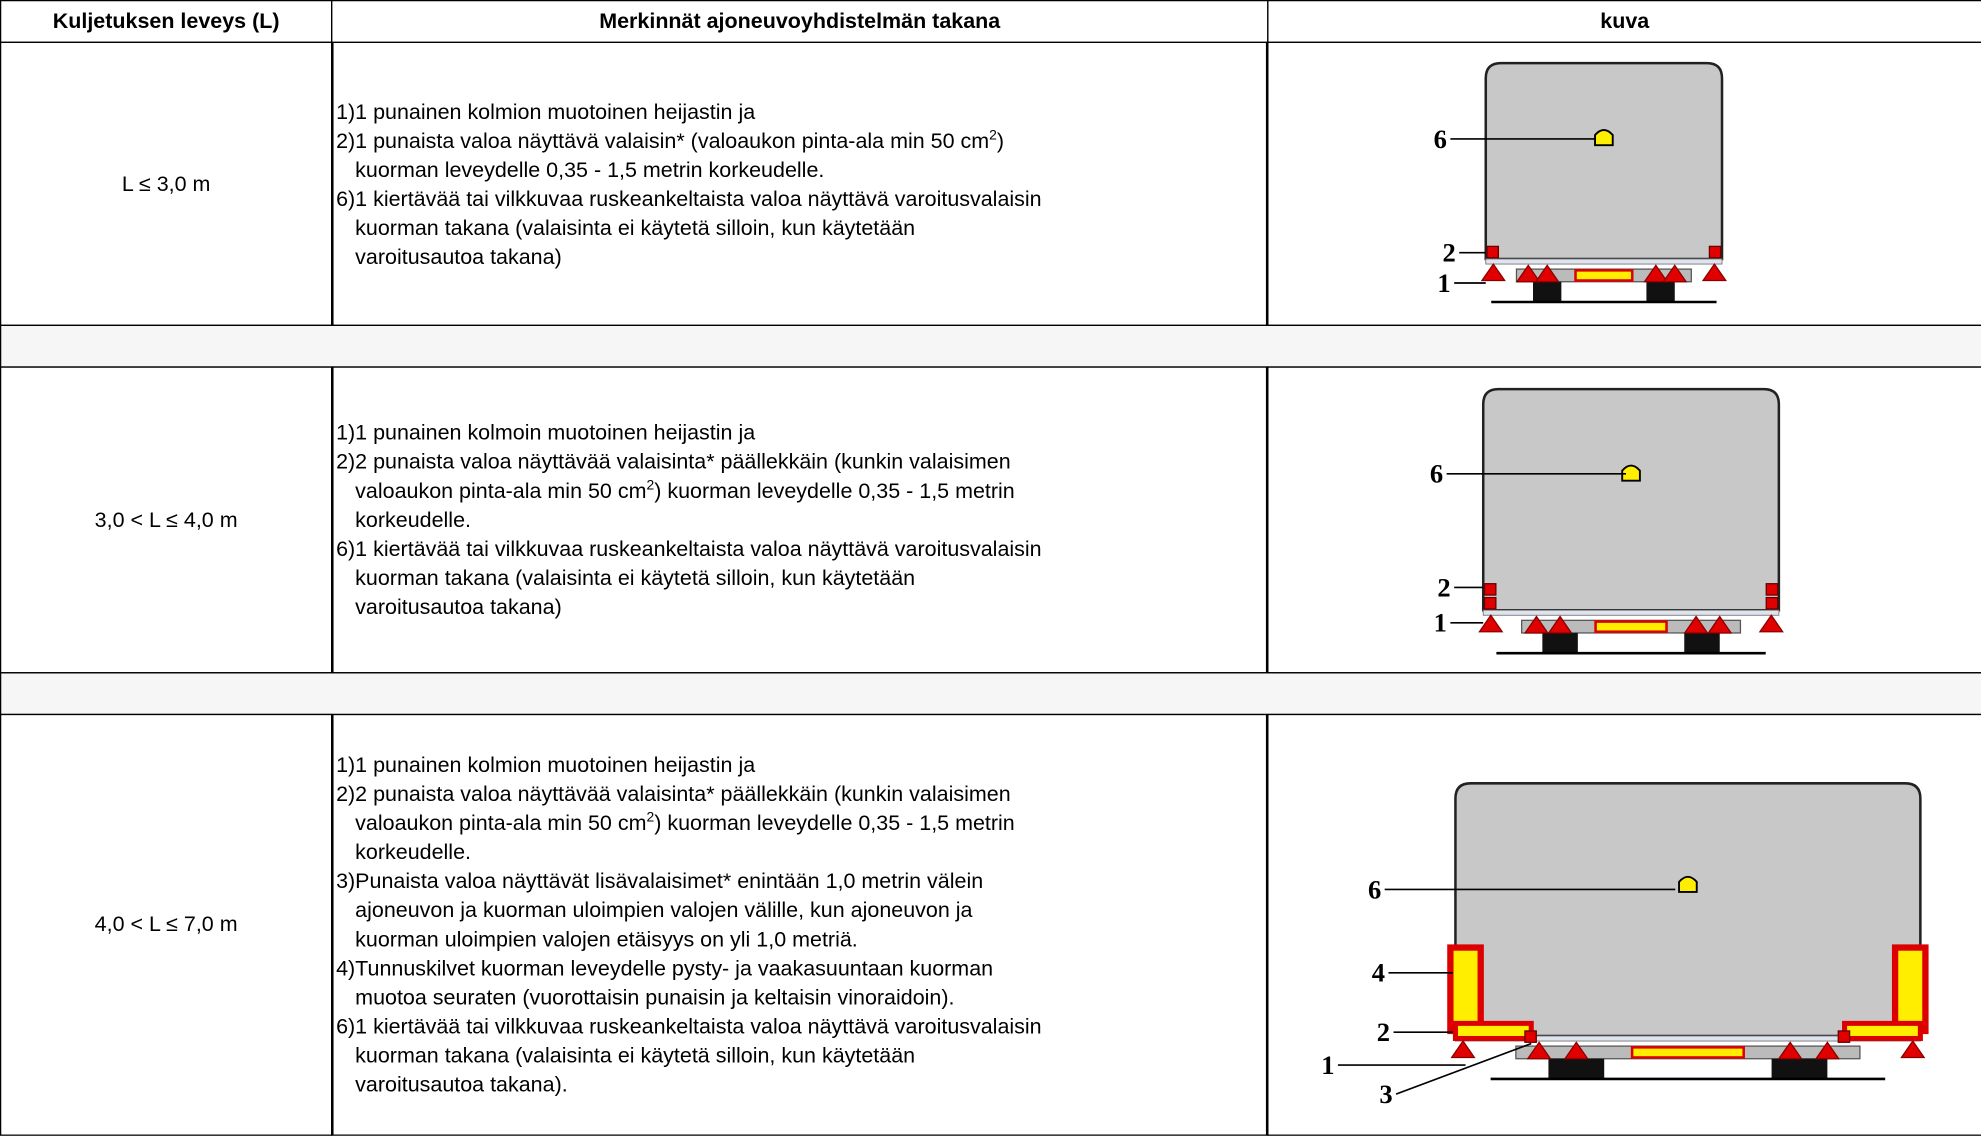  What do you see at coordinates (166, 183) in the screenshot?
I see `width-text: L ≤ 3,0 m` at bounding box center [166, 183].